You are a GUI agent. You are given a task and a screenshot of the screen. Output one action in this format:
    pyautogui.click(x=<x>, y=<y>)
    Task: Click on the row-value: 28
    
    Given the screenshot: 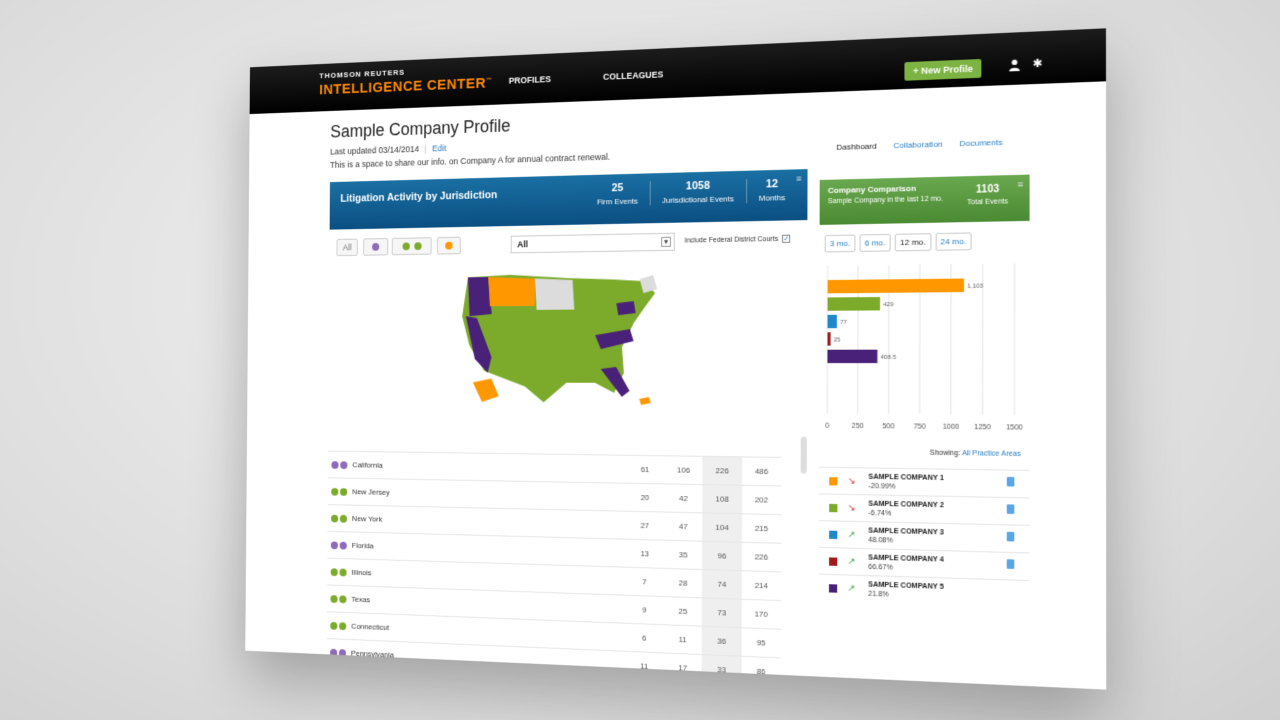 What is the action you would take?
    pyautogui.click(x=683, y=583)
    